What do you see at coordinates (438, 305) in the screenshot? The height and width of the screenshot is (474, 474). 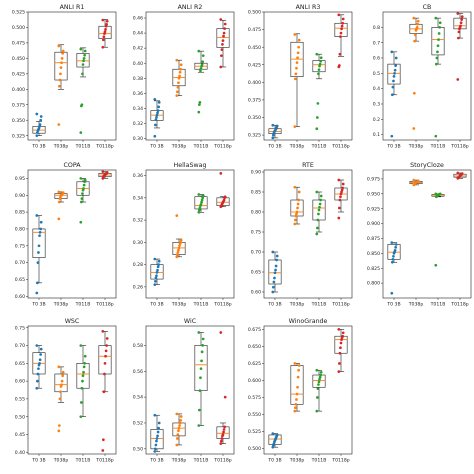 I see `x-tick-label: T011B` at bounding box center [438, 305].